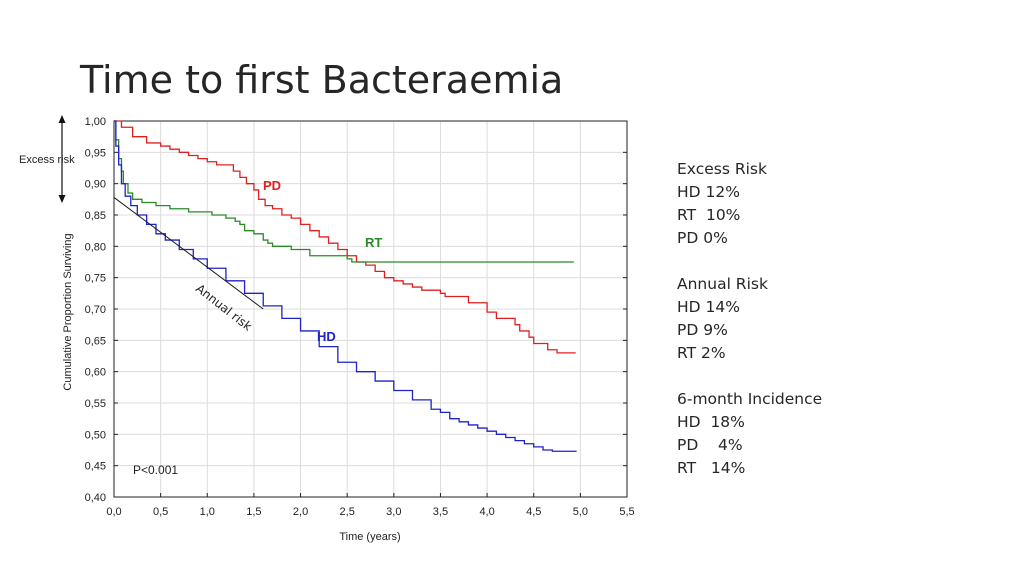 This screenshot has height=576, width=1024. What do you see at coordinates (708, 192) in the screenshot?
I see `excess-risk-hd: HD 12%` at bounding box center [708, 192].